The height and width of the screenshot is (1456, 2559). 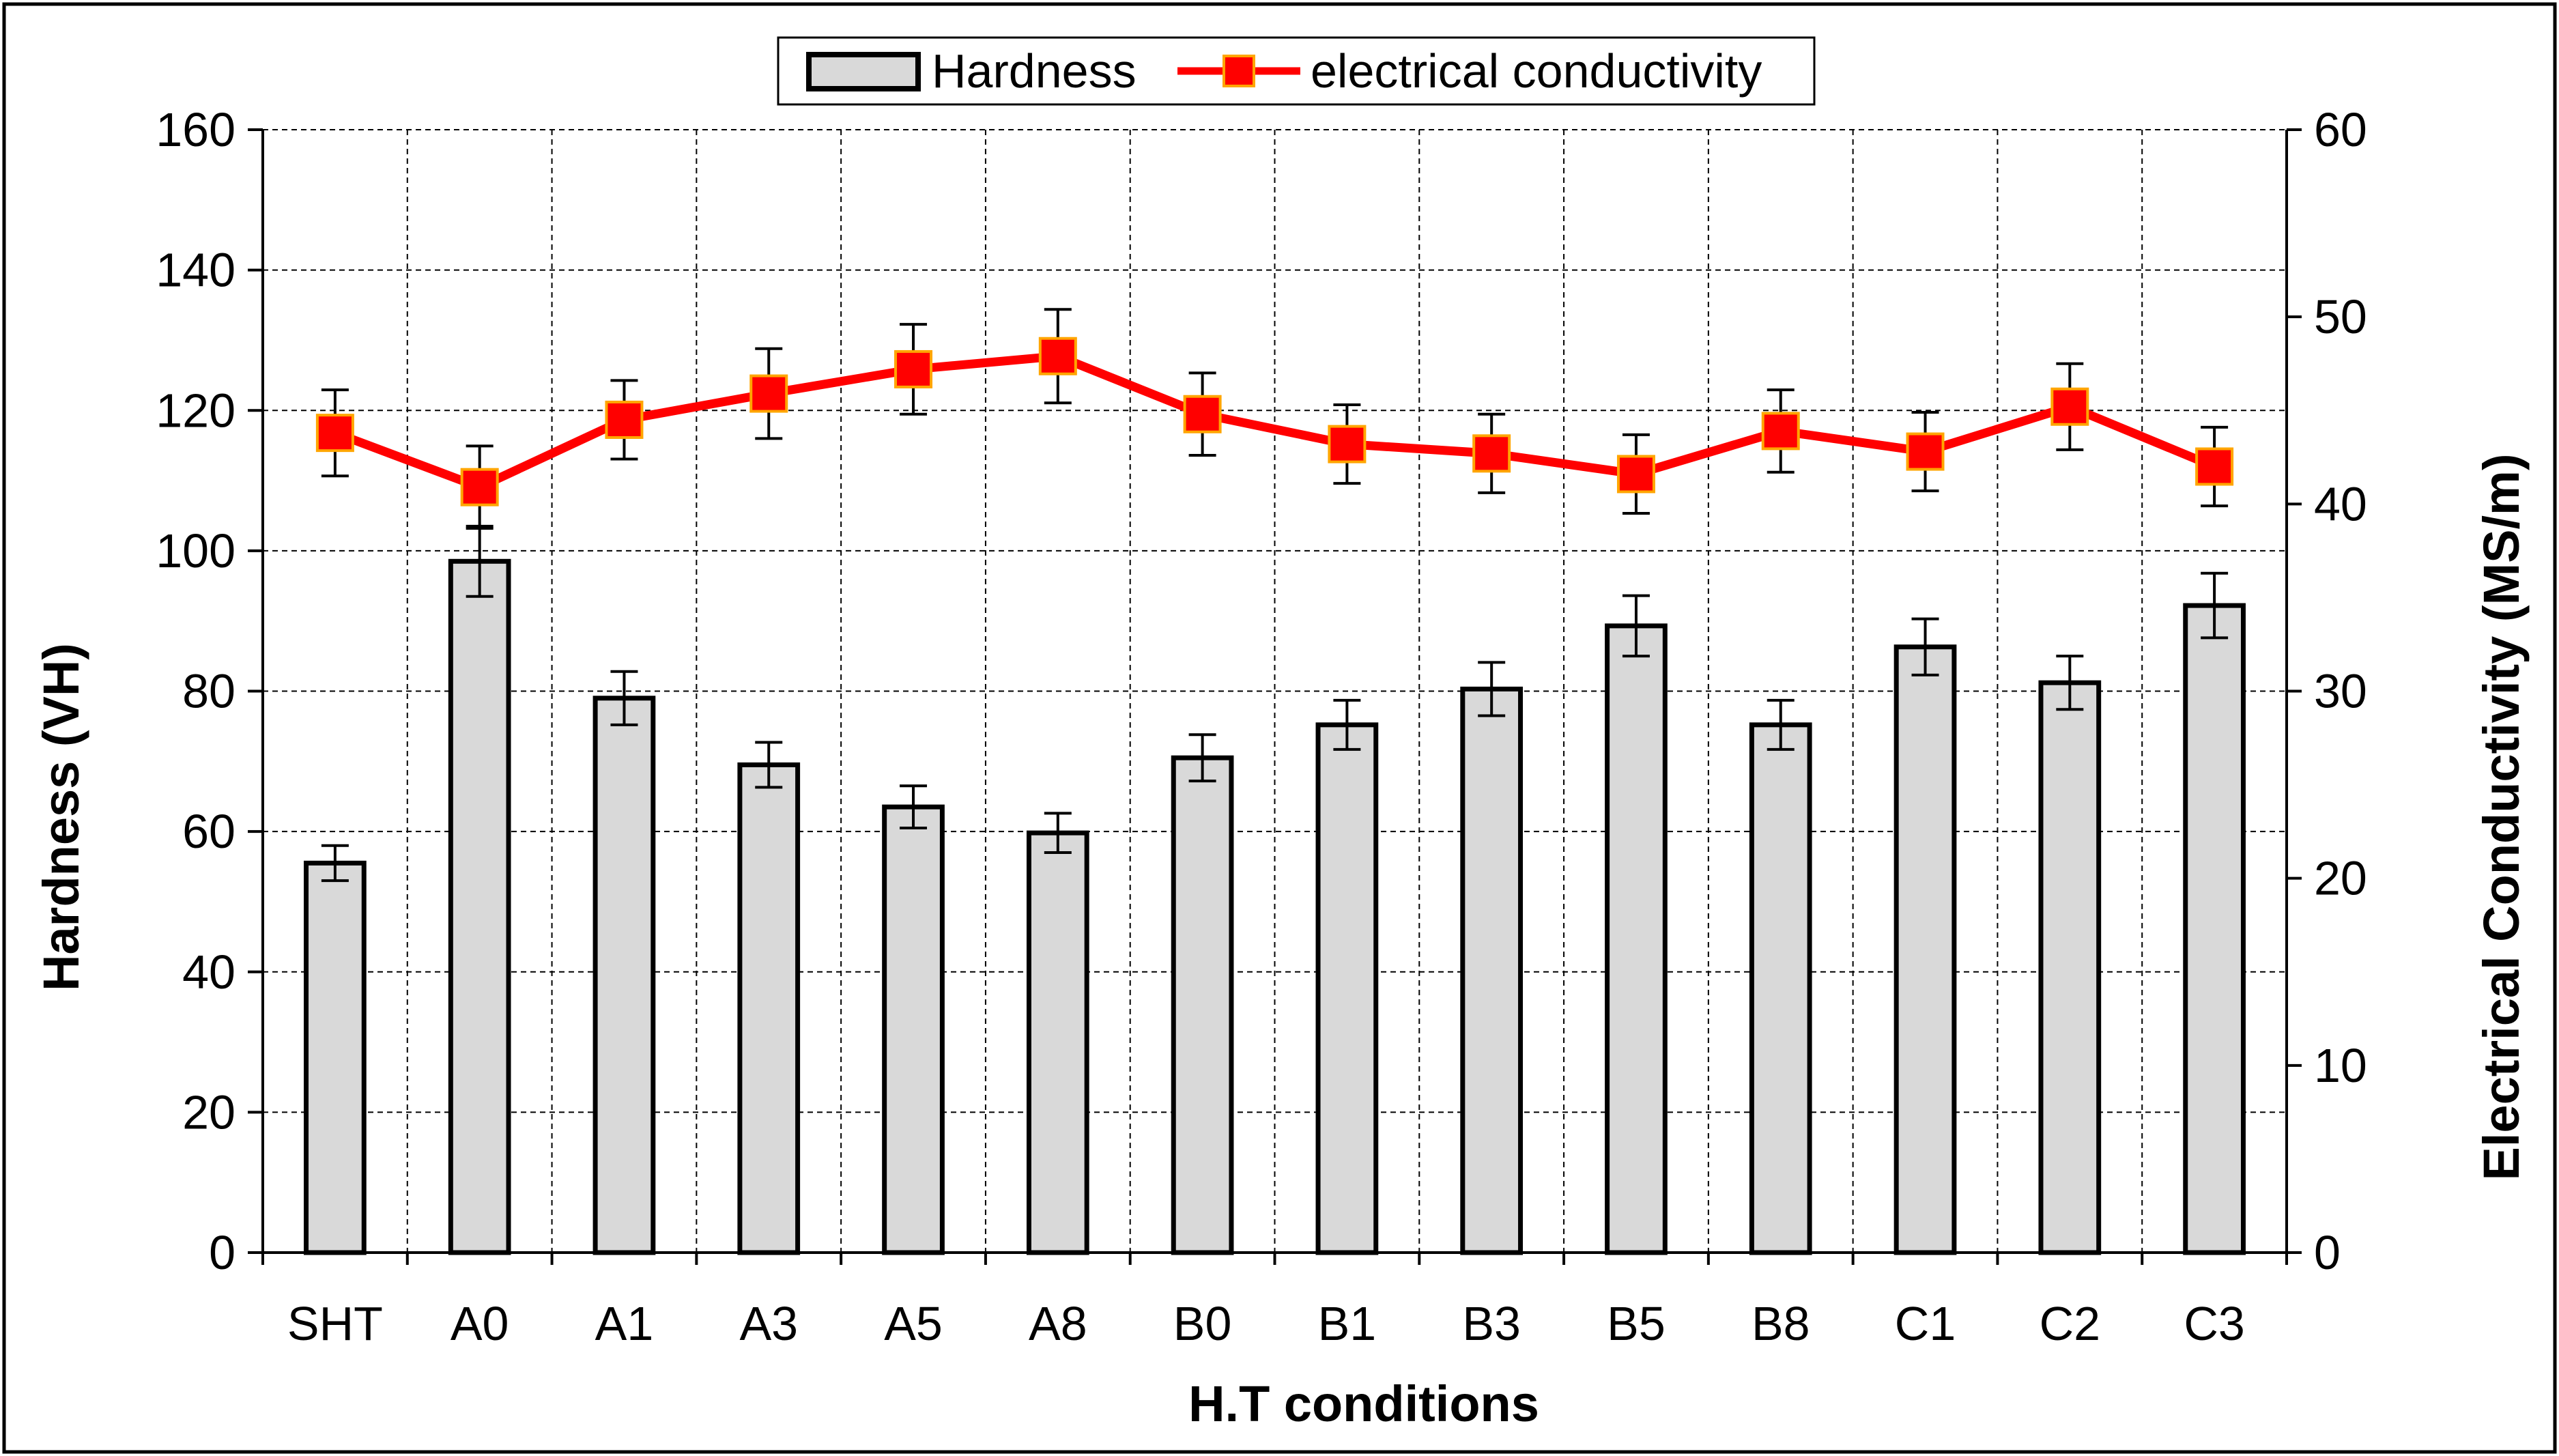 I want to click on left-tick-label-120: 120, so click(x=195, y=410).